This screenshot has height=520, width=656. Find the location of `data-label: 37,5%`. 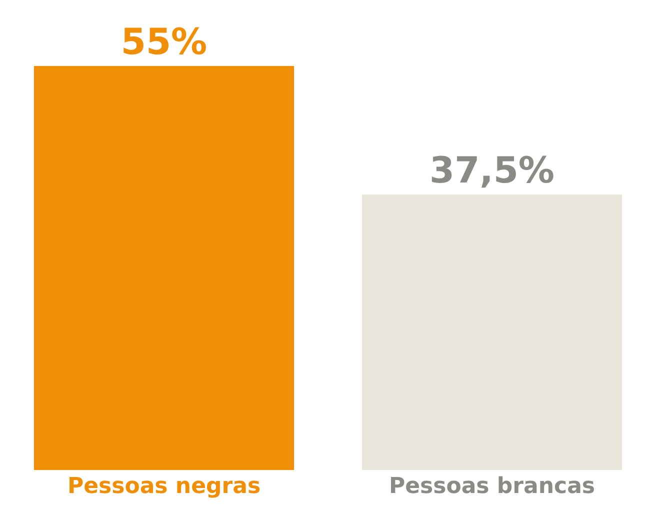

data-label: 37,5% is located at coordinates (492, 171).